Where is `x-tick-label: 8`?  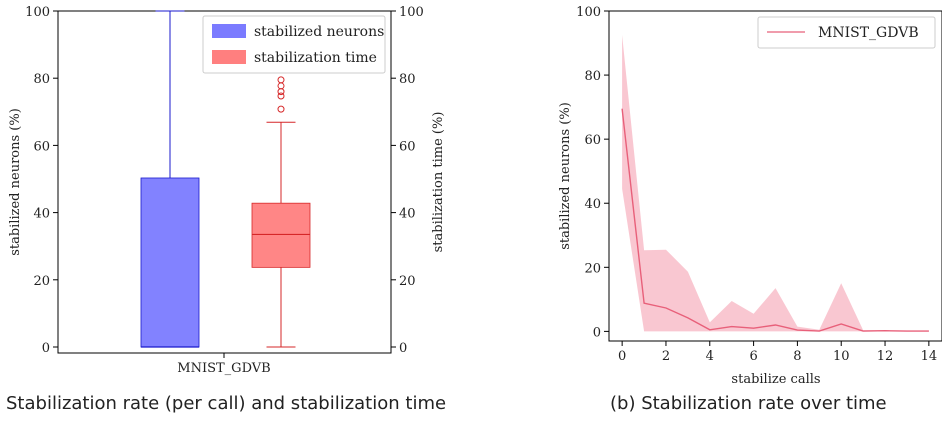 x-tick-label: 8 is located at coordinates (797, 356).